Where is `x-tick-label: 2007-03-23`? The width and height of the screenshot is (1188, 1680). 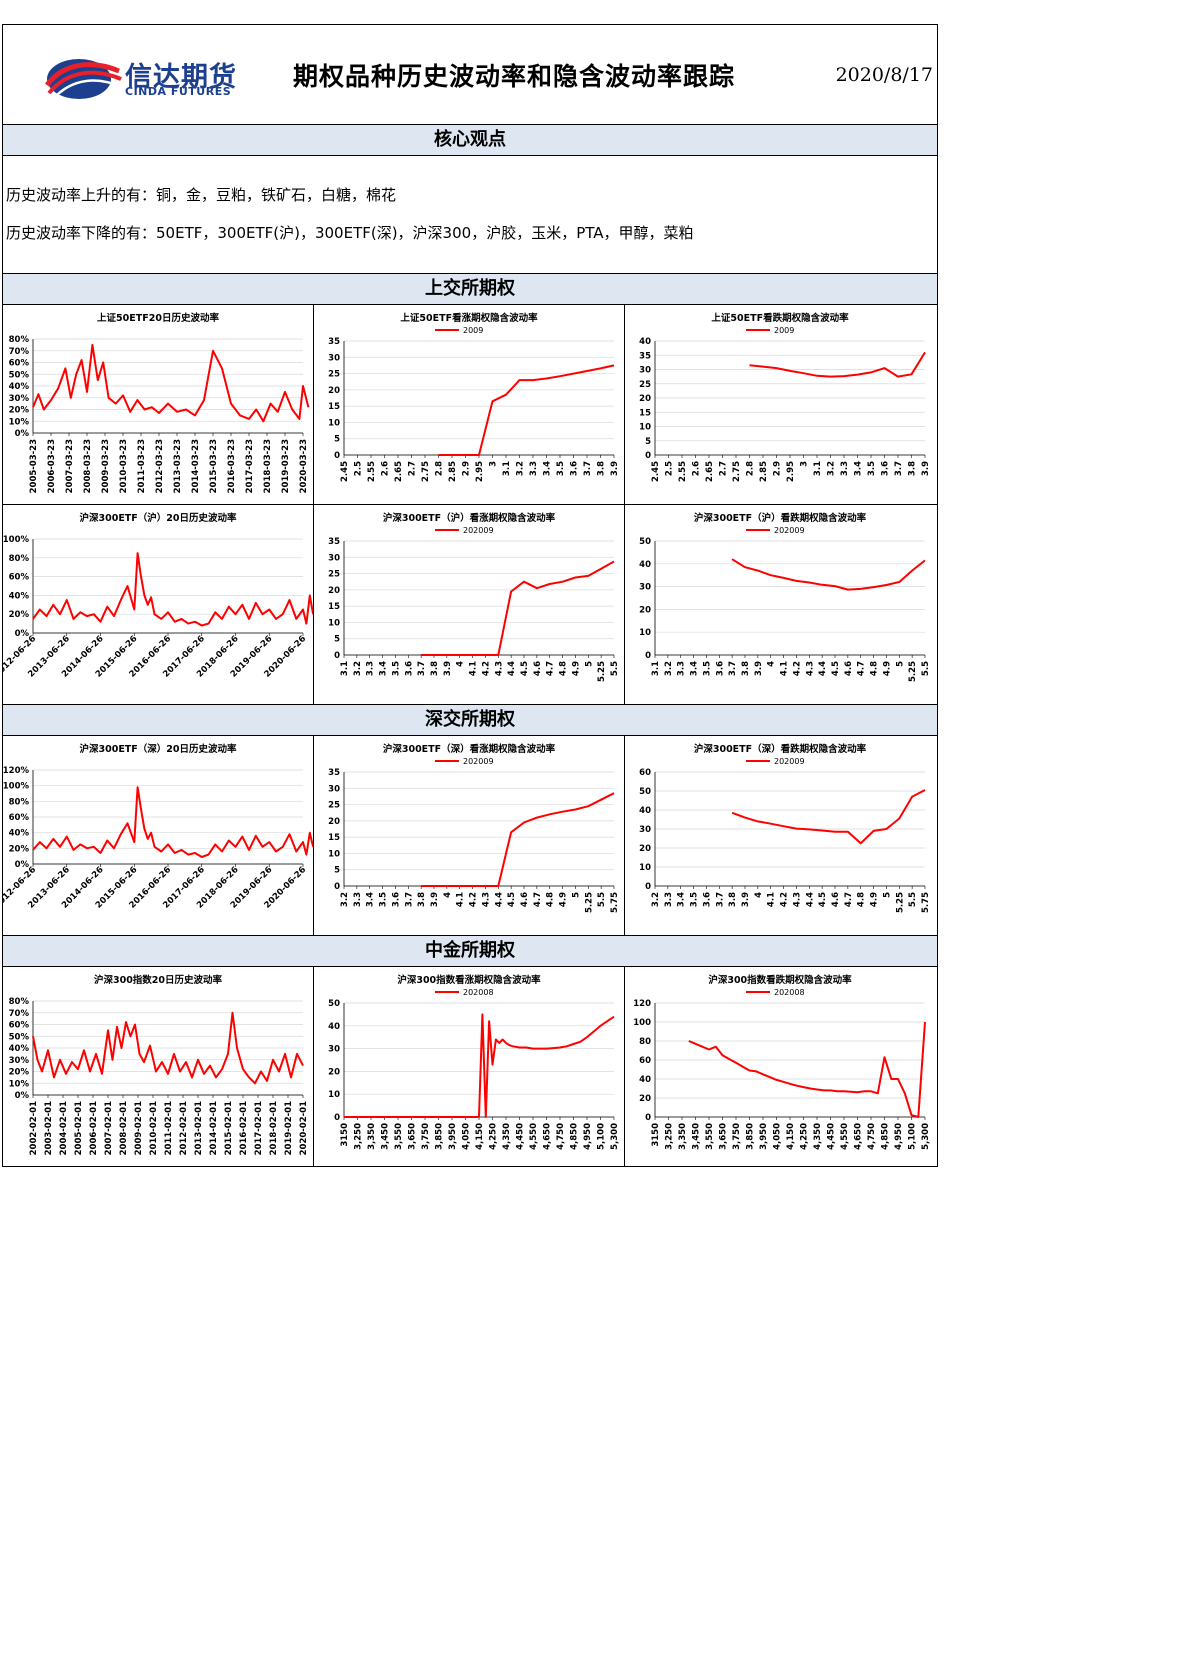 x-tick-label: 2007-03-23 is located at coordinates (70, 466).